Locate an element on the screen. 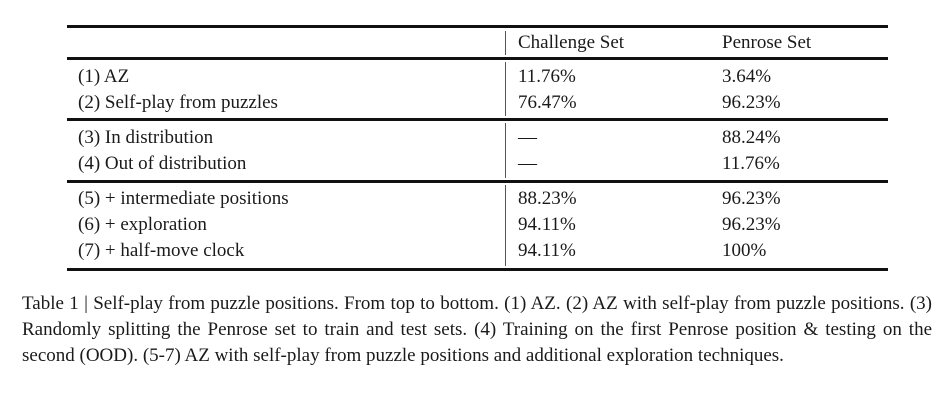  header-penrose-set: Penrose Set is located at coordinates (767, 42).